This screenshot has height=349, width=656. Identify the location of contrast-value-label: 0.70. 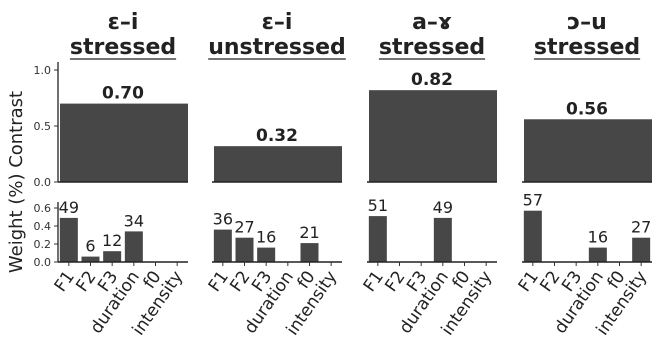
(123, 94).